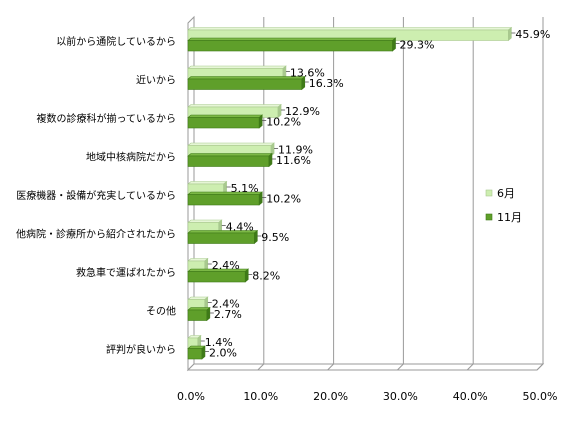 The width and height of the screenshot is (572, 422). I want to click on data-label: 11.6%, so click(293, 160).